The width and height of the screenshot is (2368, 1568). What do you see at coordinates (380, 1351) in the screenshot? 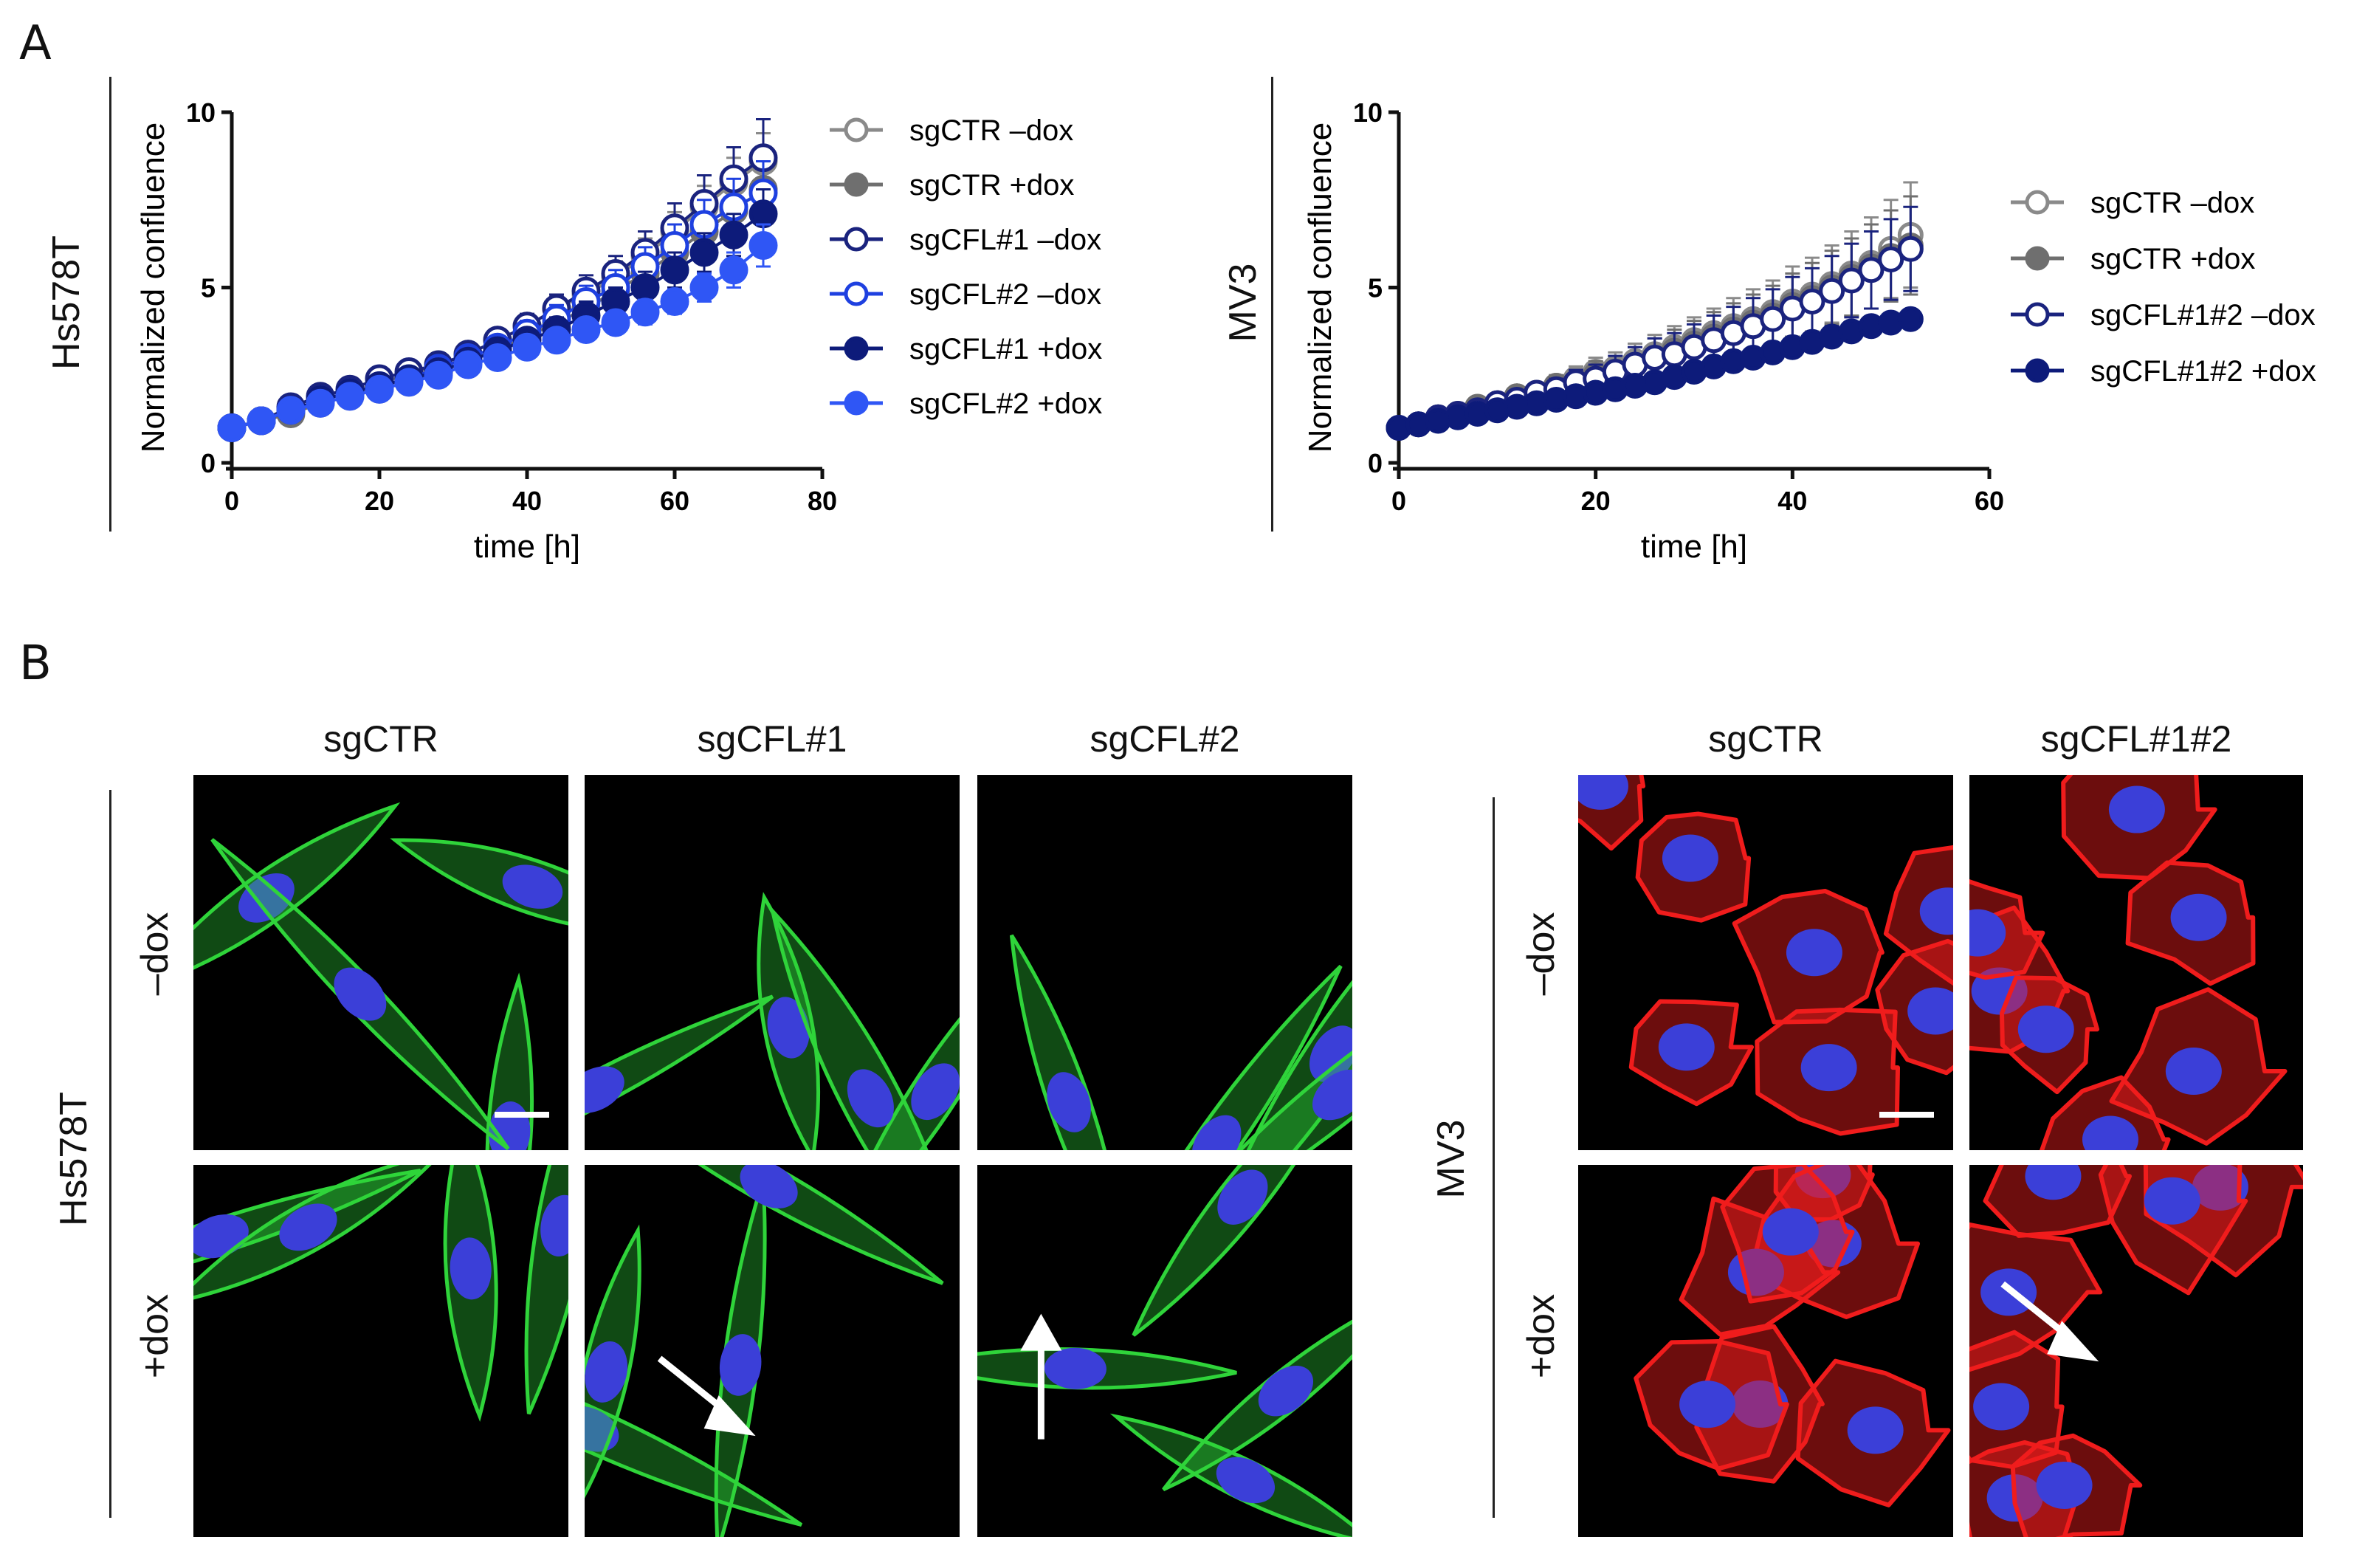
I see `micrograph-hs-sgctr-plus-dox` at bounding box center [380, 1351].